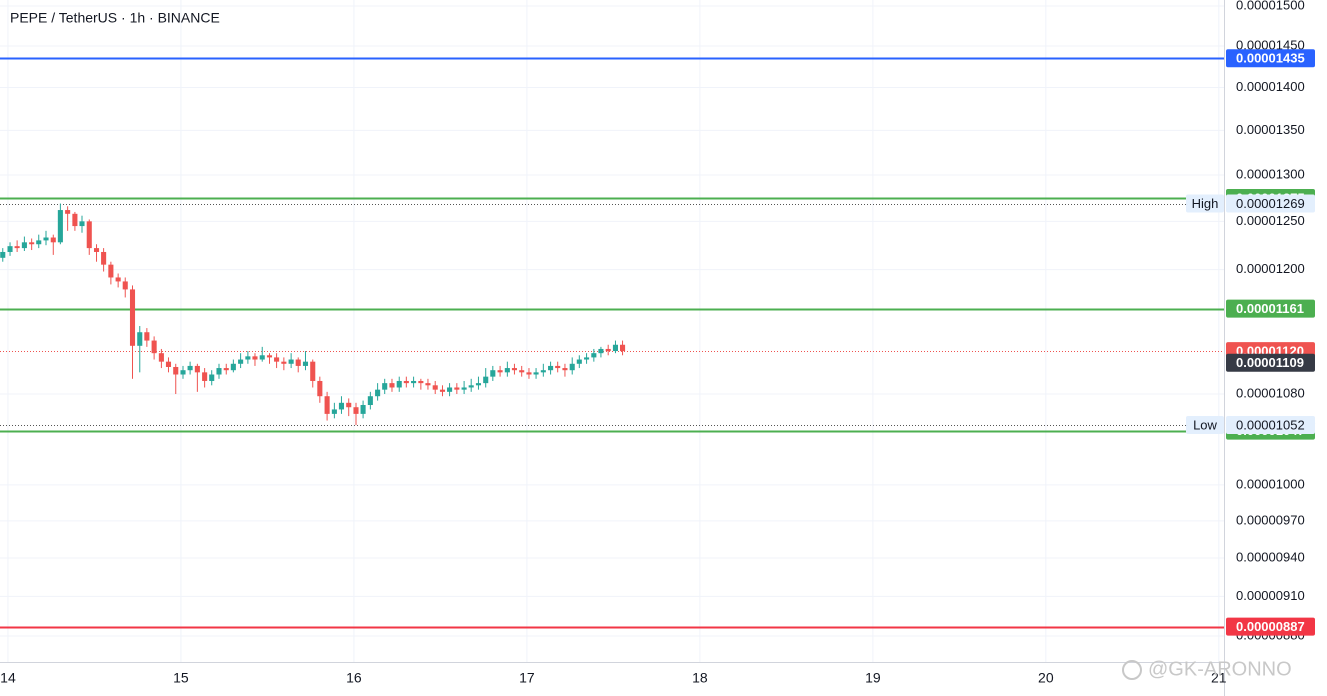 The height and width of the screenshot is (696, 1327). I want to click on chart-title: PEPE / TetherUS · 1h · BINANCE, so click(115, 18).